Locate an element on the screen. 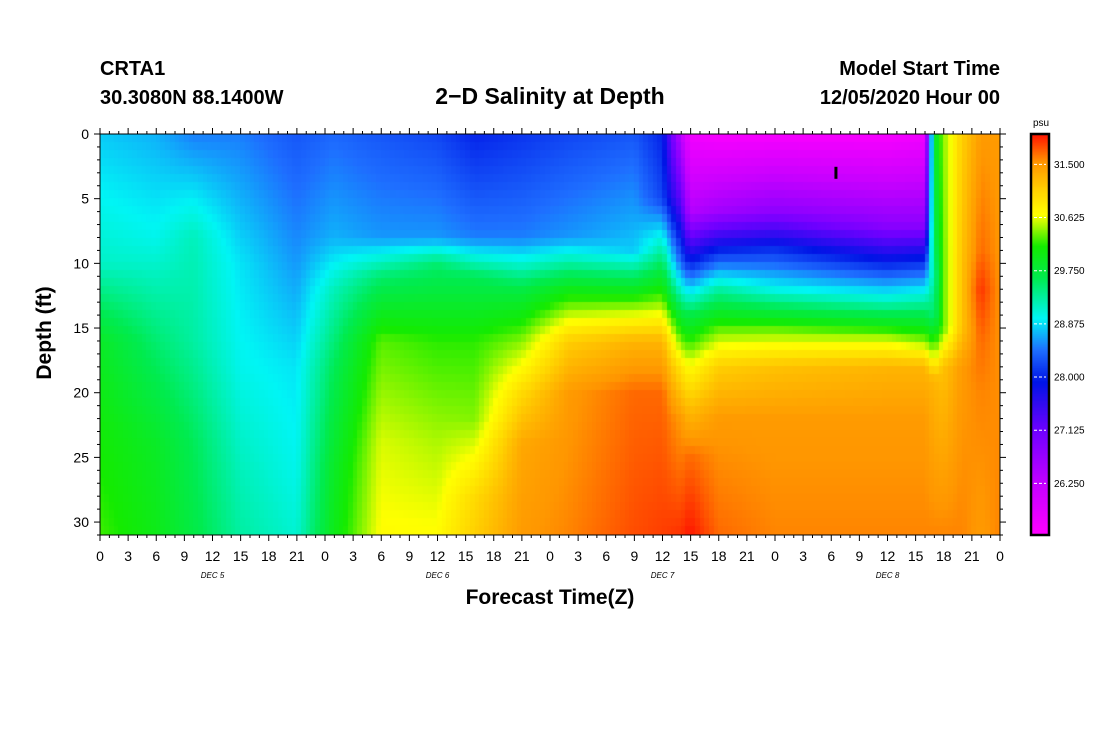 This screenshot has width=1100, height=750. colorbar-gradient is located at coordinates (1040, 334).